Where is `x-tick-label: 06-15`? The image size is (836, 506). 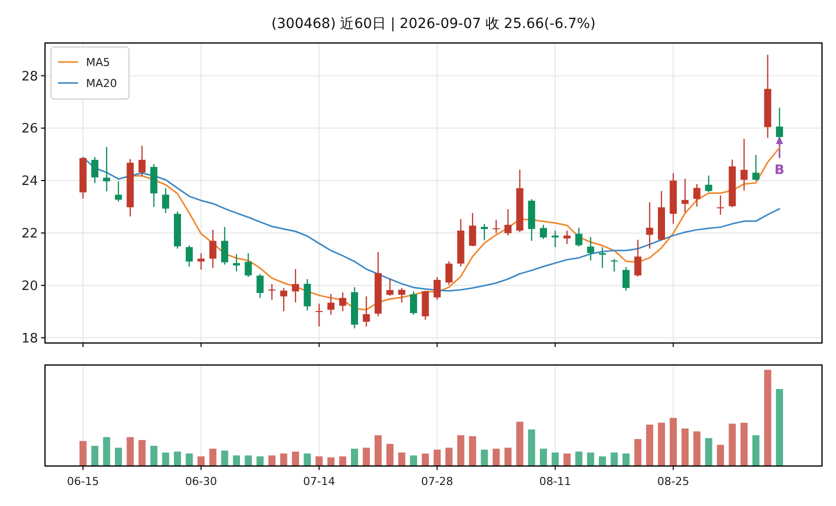
x-tick-label: 06-15 is located at coordinates (83, 481).